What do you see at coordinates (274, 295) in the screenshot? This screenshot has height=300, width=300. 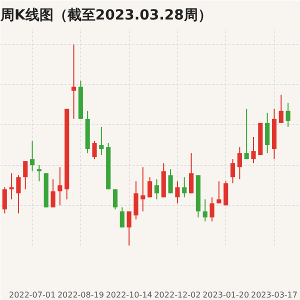 I see `x-tick-label: 2023-03-17` at bounding box center [274, 295].